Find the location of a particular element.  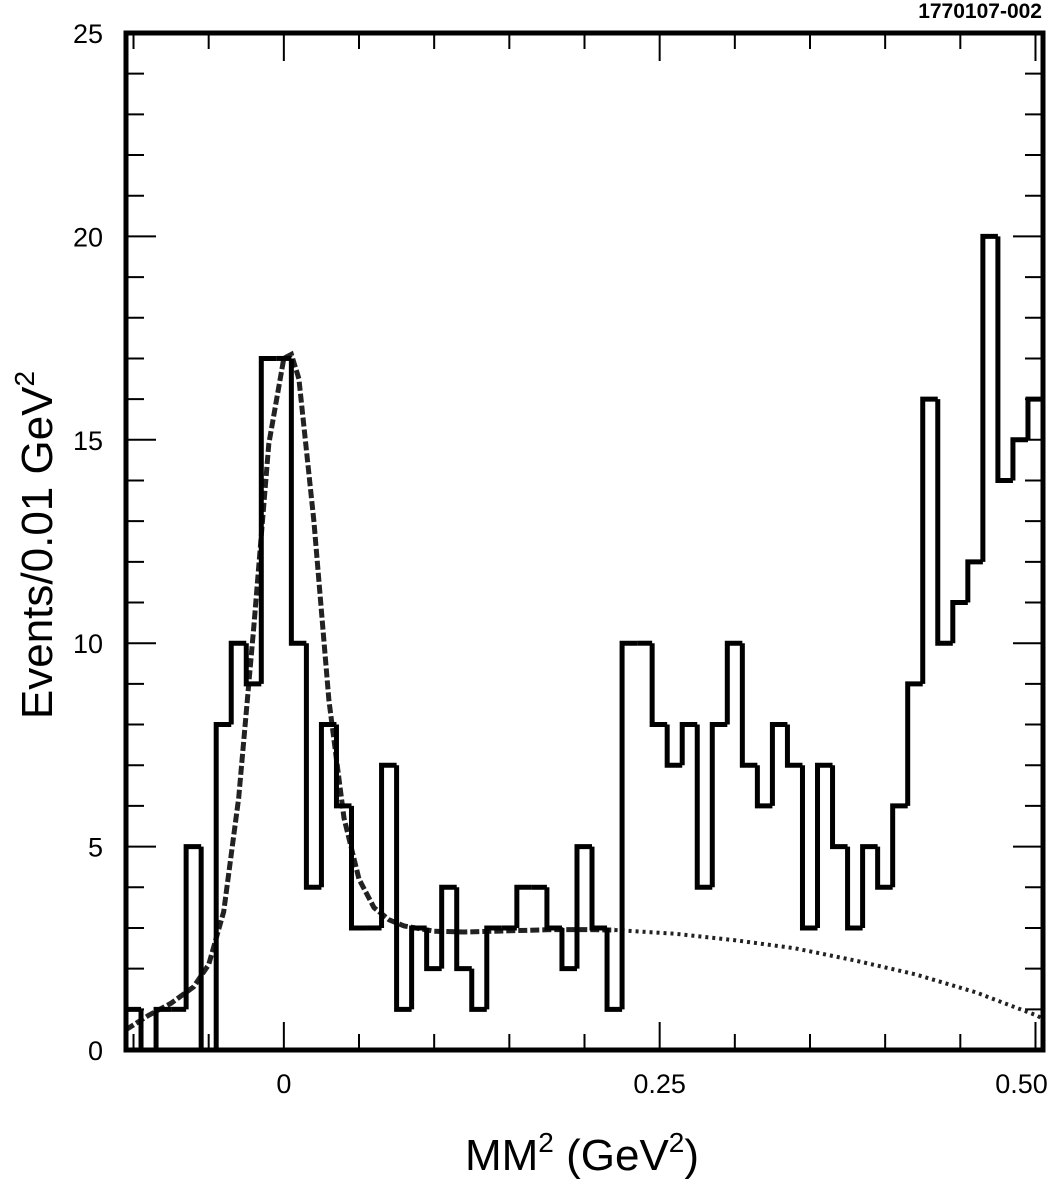

x-tick-label: 0.25 is located at coordinates (659, 1084).